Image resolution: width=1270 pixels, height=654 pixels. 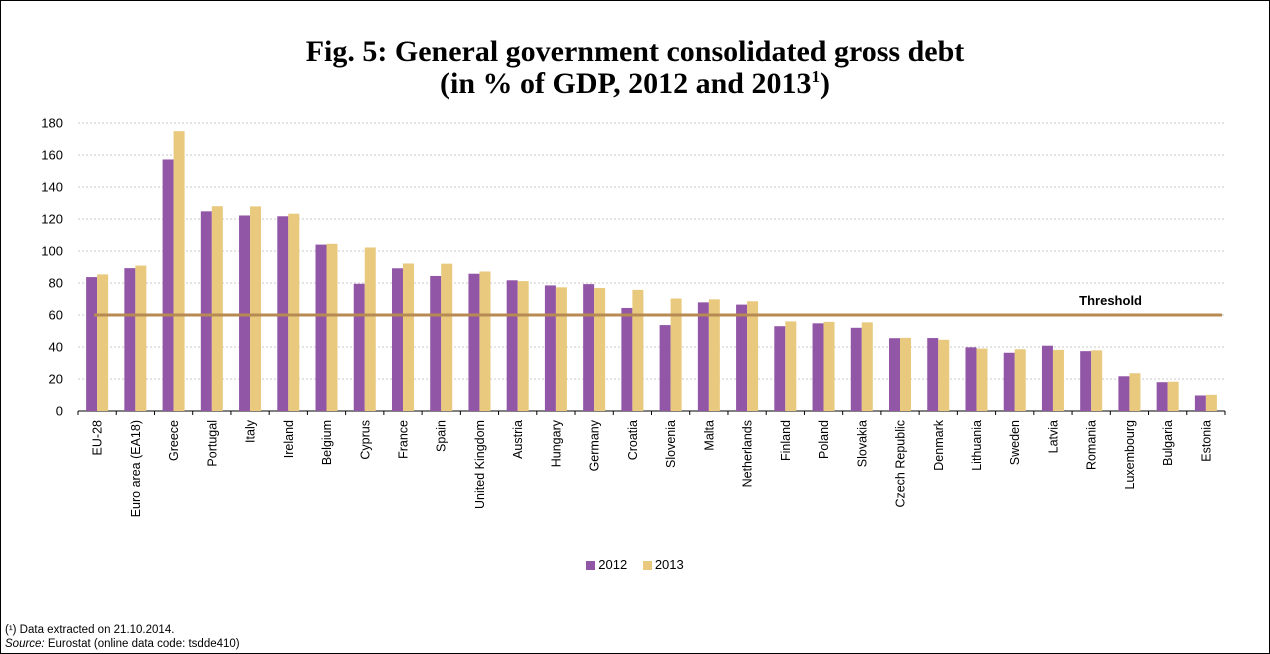 What do you see at coordinates (25, 644) in the screenshot?
I see `source-label: Source:` at bounding box center [25, 644].